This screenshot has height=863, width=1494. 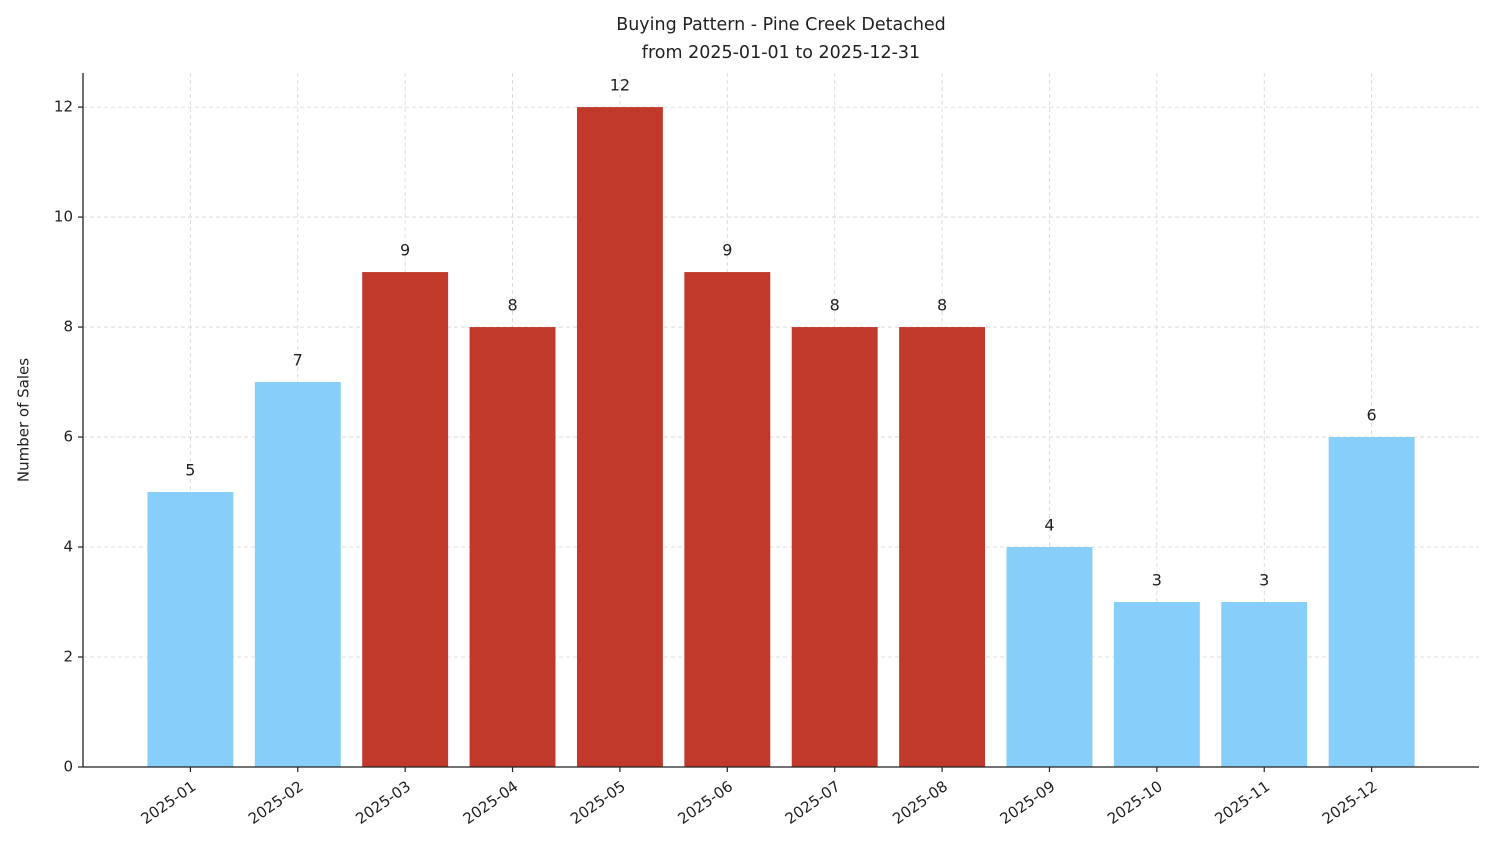 What do you see at coordinates (598, 802) in the screenshot?
I see `x-tick-label: 2025-05` at bounding box center [598, 802].